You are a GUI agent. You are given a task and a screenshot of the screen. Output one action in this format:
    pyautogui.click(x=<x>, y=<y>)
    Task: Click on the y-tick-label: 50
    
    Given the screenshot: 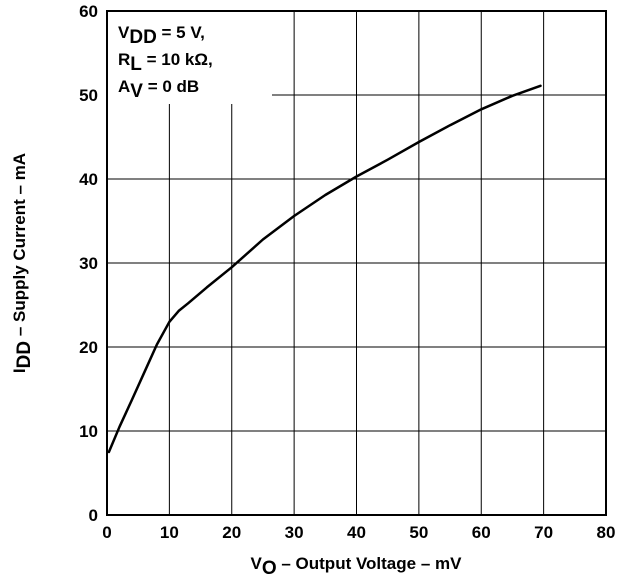 What is the action you would take?
    pyautogui.click(x=88, y=95)
    